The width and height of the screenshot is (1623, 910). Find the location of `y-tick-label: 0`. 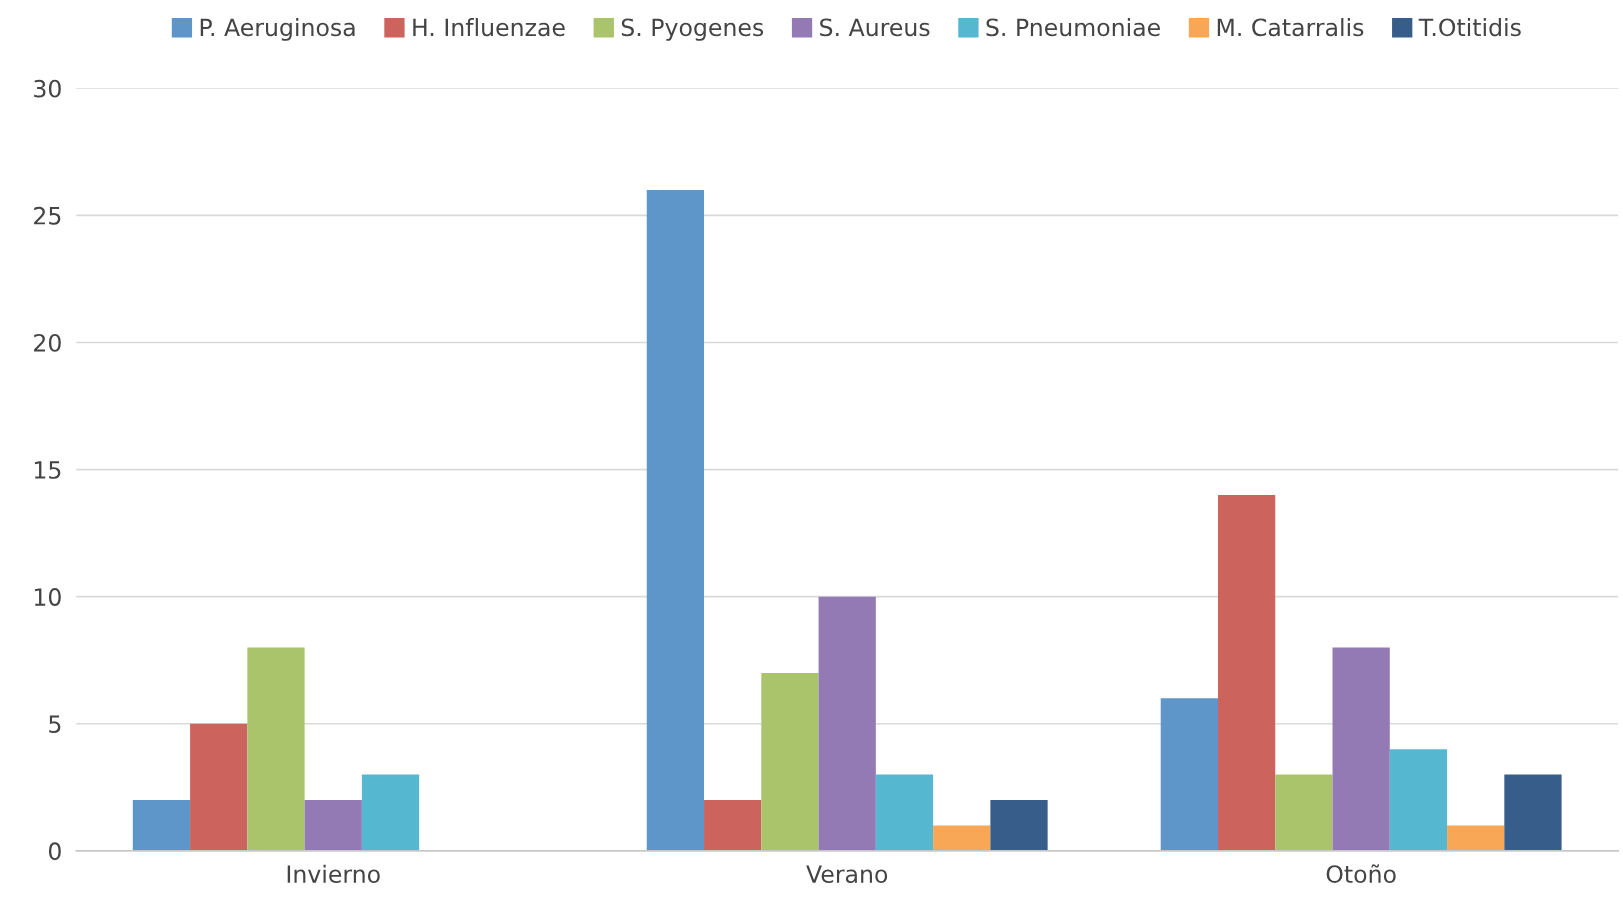

y-tick-label: 0 is located at coordinates (54, 851).